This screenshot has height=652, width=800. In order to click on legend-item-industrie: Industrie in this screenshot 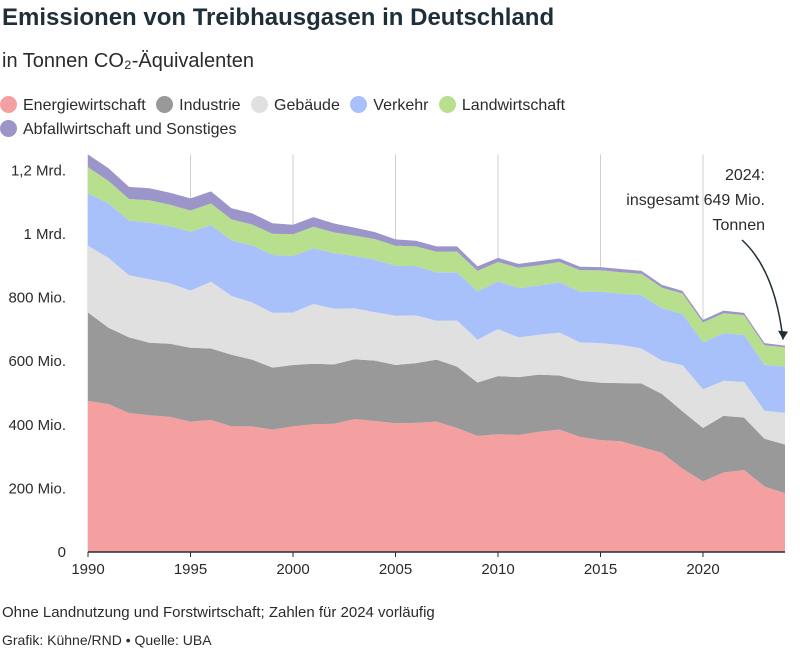, I will do `click(198, 106)`.